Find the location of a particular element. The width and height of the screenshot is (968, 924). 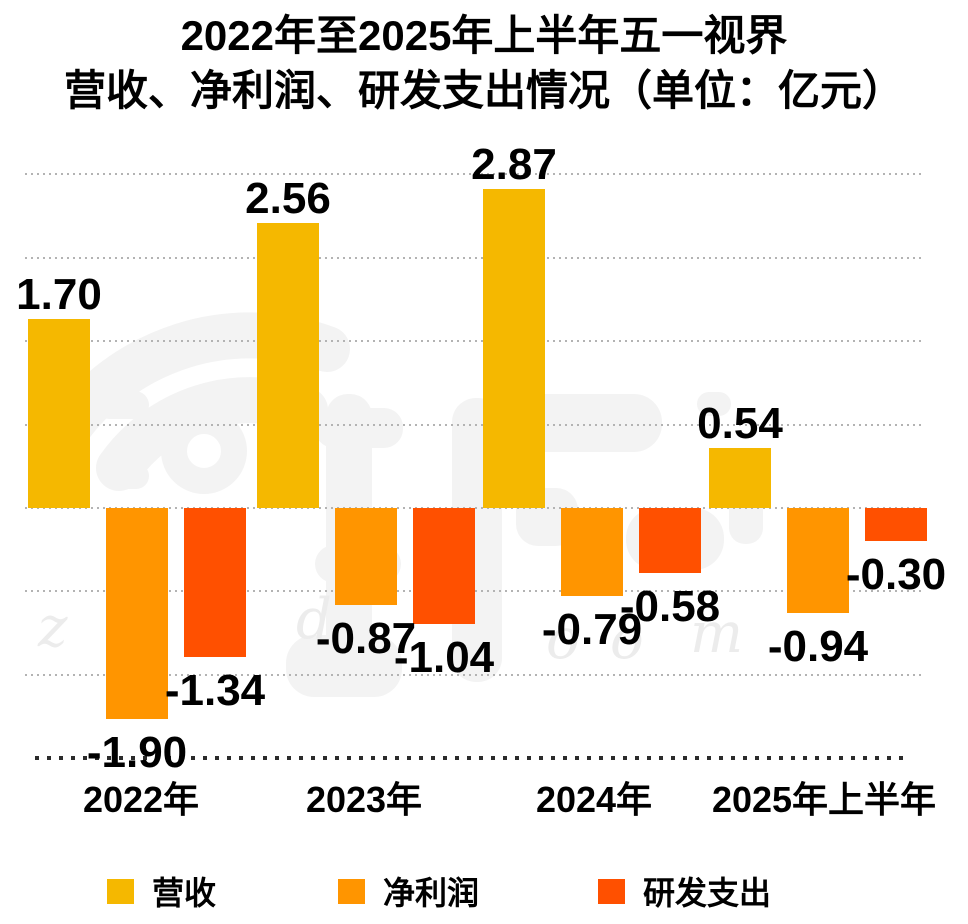

legend-item: 营收 is located at coordinates (161, 891).